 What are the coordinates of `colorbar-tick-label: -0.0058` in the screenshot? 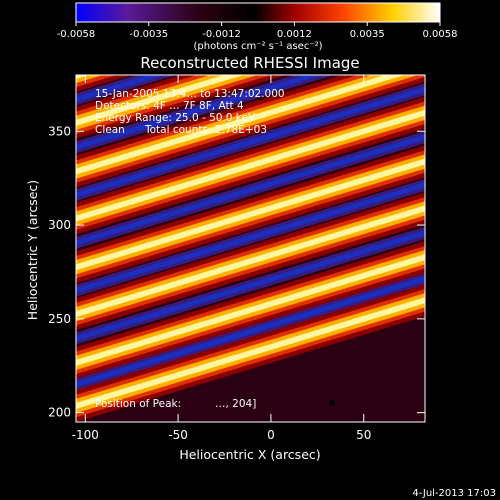 It's located at (76, 34).